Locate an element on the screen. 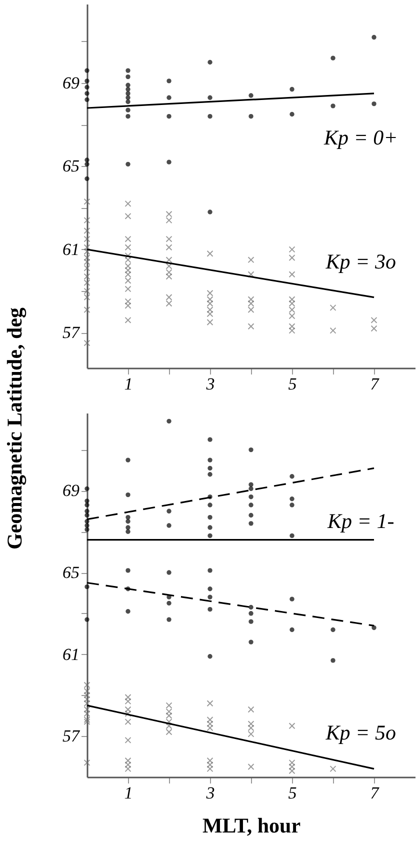  annotation: Kp = 1- is located at coordinates (360, 521).